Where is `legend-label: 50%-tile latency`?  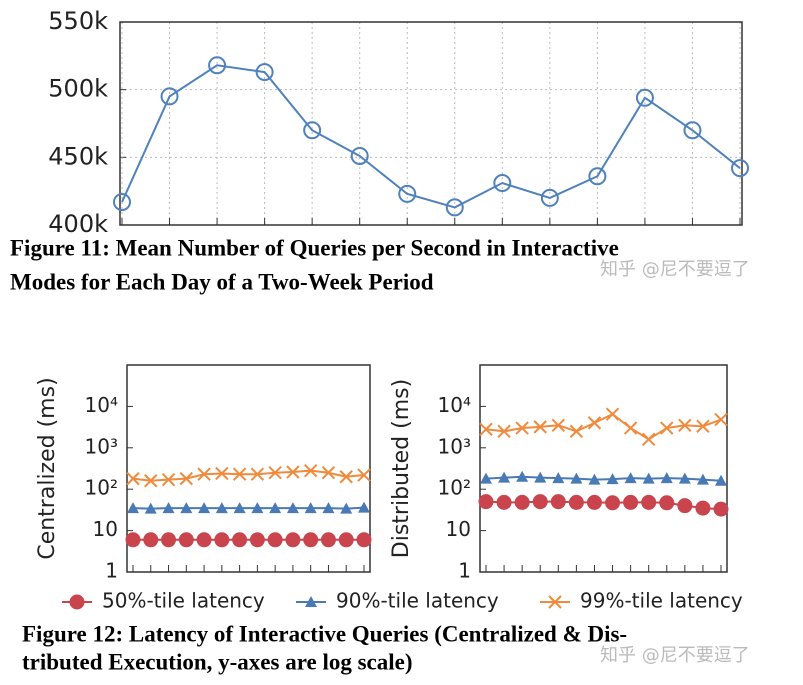
legend-label: 50%-tile latency is located at coordinates (183, 601).